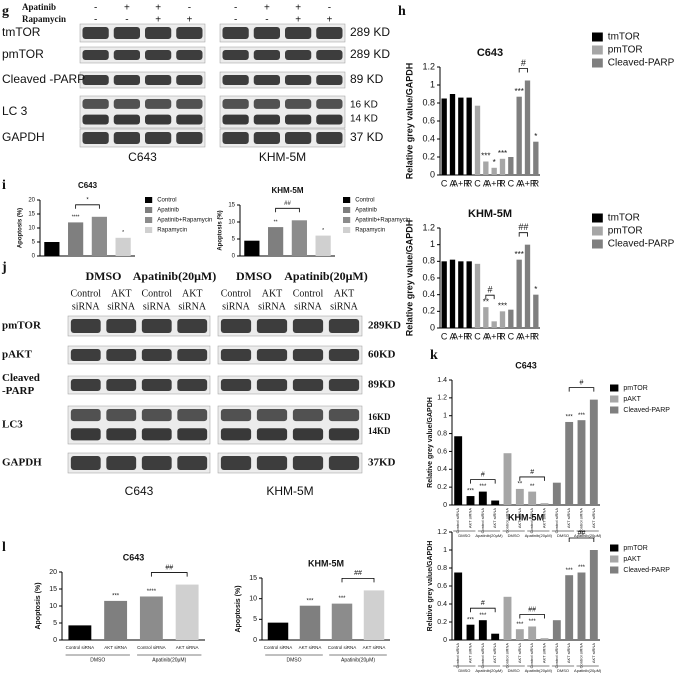 The image size is (685, 677). What do you see at coordinates (104, 276) in the screenshot?
I see `treatment-label: DMSO` at bounding box center [104, 276].